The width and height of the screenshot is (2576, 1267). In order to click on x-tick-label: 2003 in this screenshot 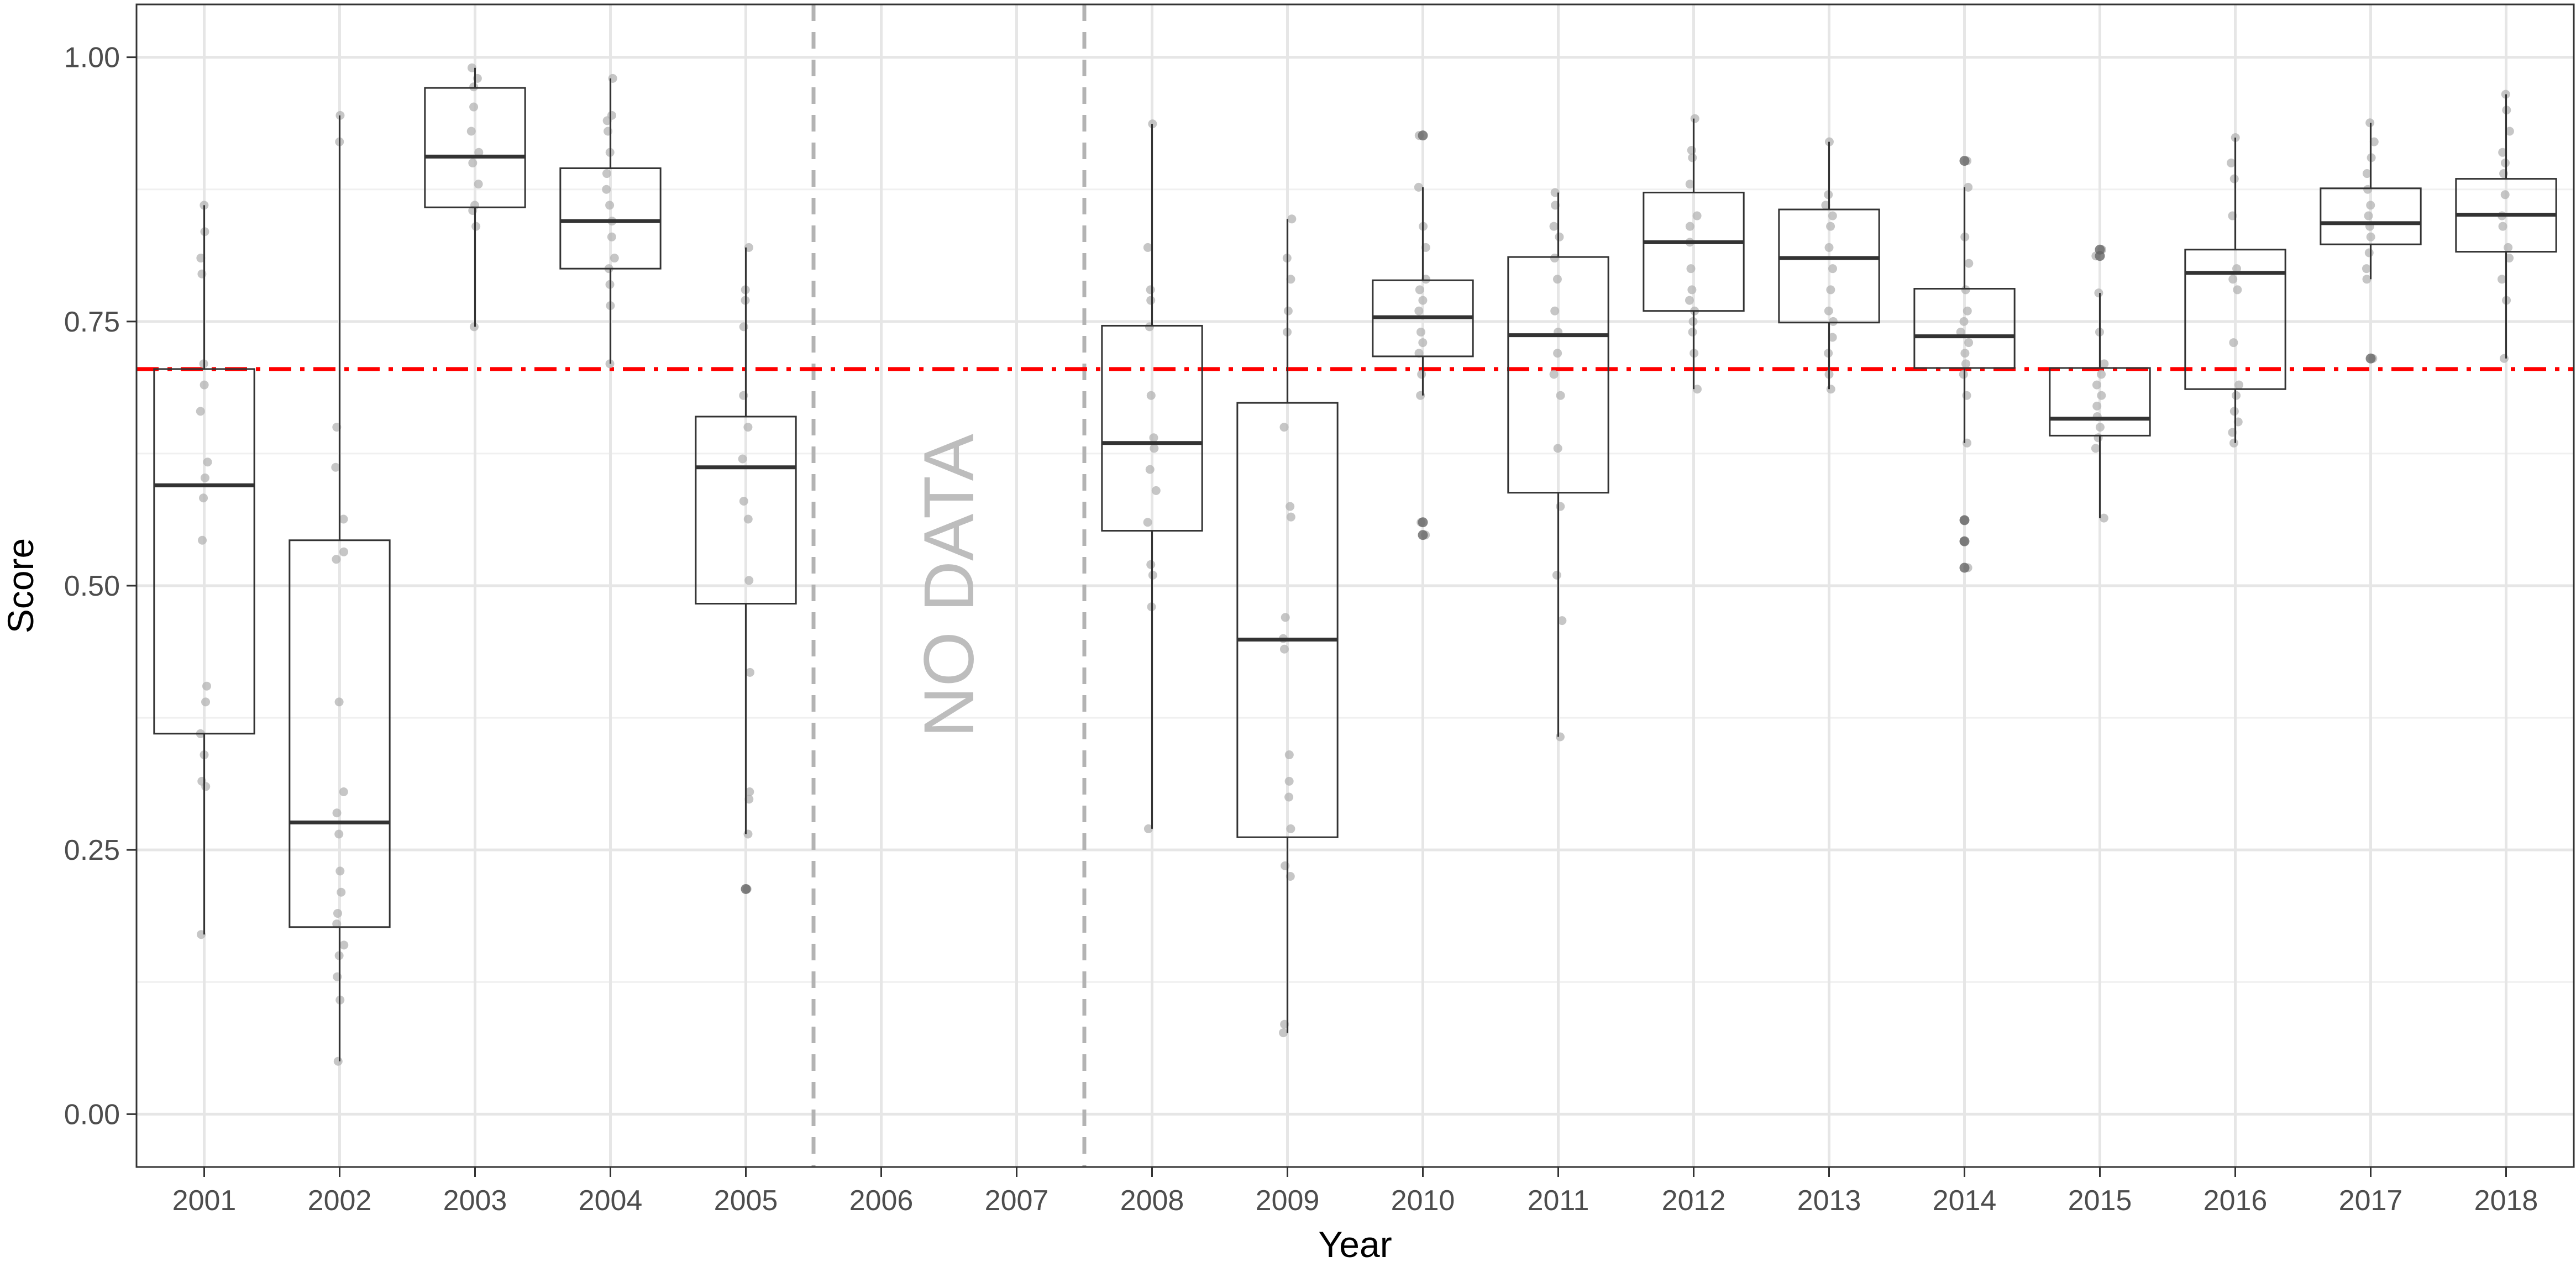, I will do `click(475, 1201)`.